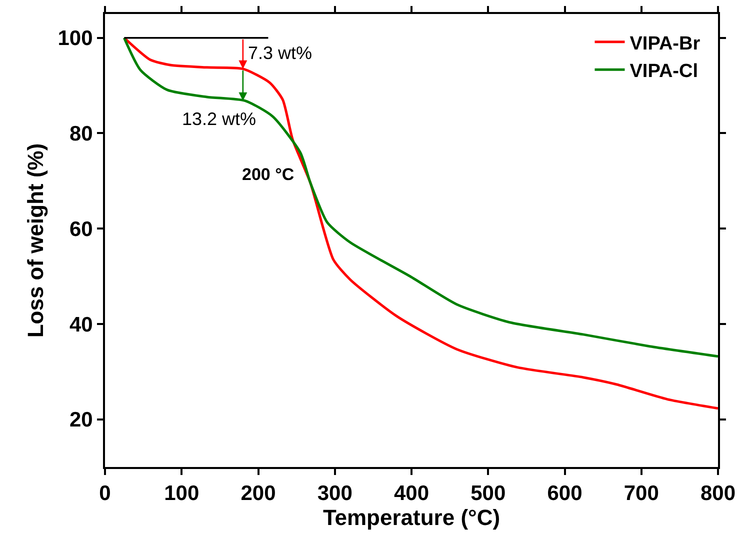  Describe the element at coordinates (641, 494) in the screenshot. I see `x-tick-label: 700` at that location.